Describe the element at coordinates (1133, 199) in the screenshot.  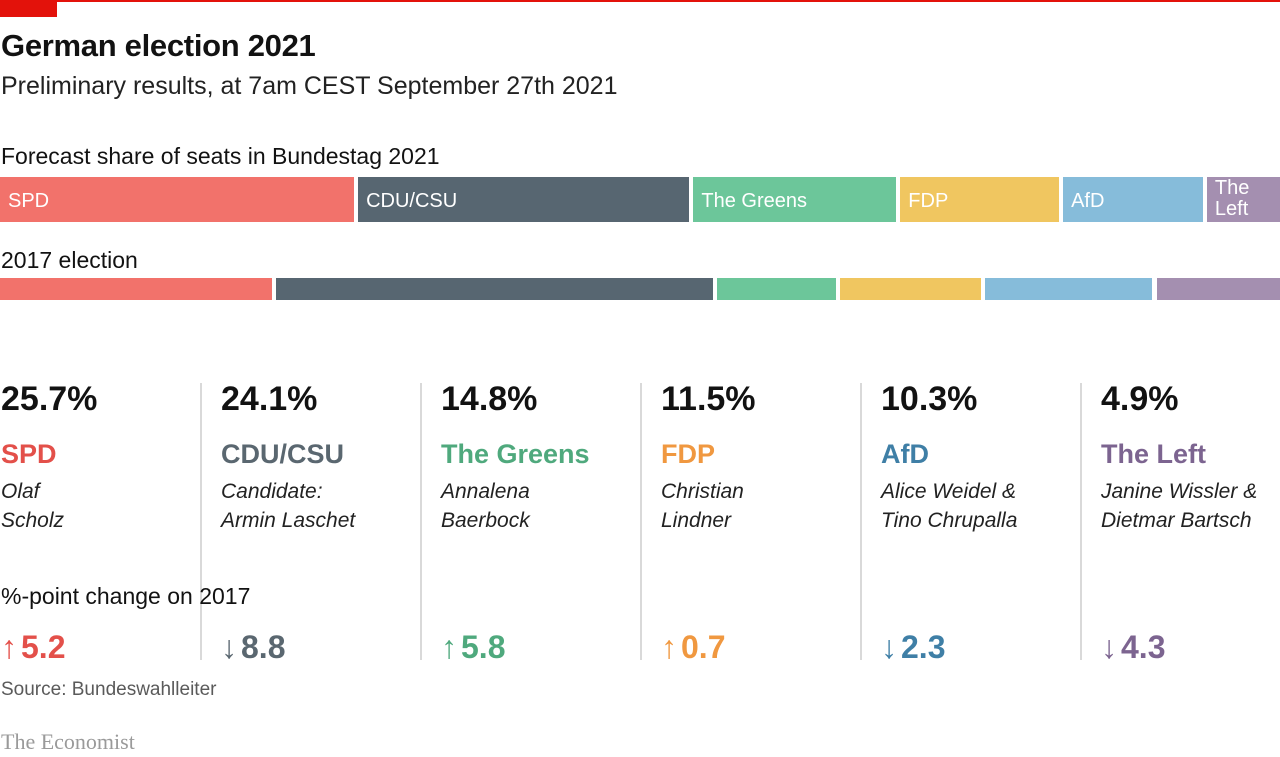
I see `forecast-seg-afd: AfD` at that location.